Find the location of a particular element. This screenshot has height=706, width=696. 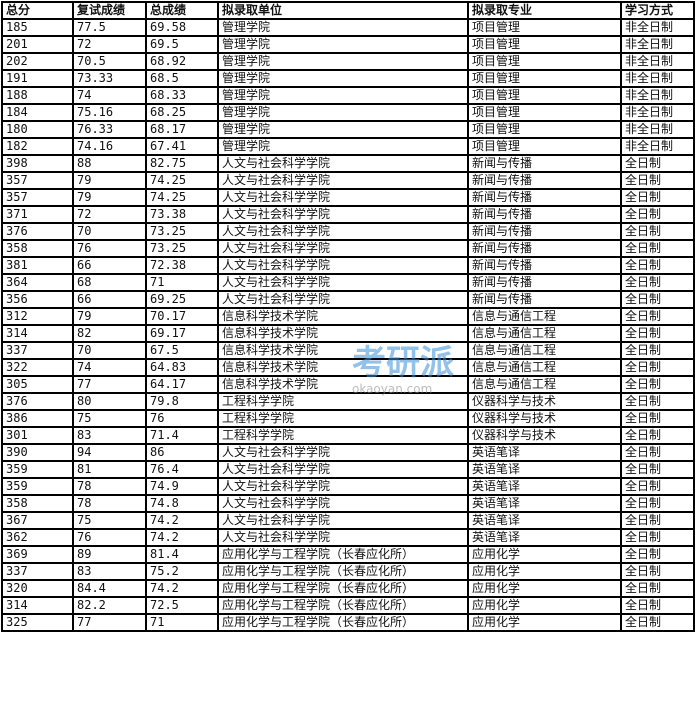

cell-final-score: 69.5 is located at coordinates (182, 44).